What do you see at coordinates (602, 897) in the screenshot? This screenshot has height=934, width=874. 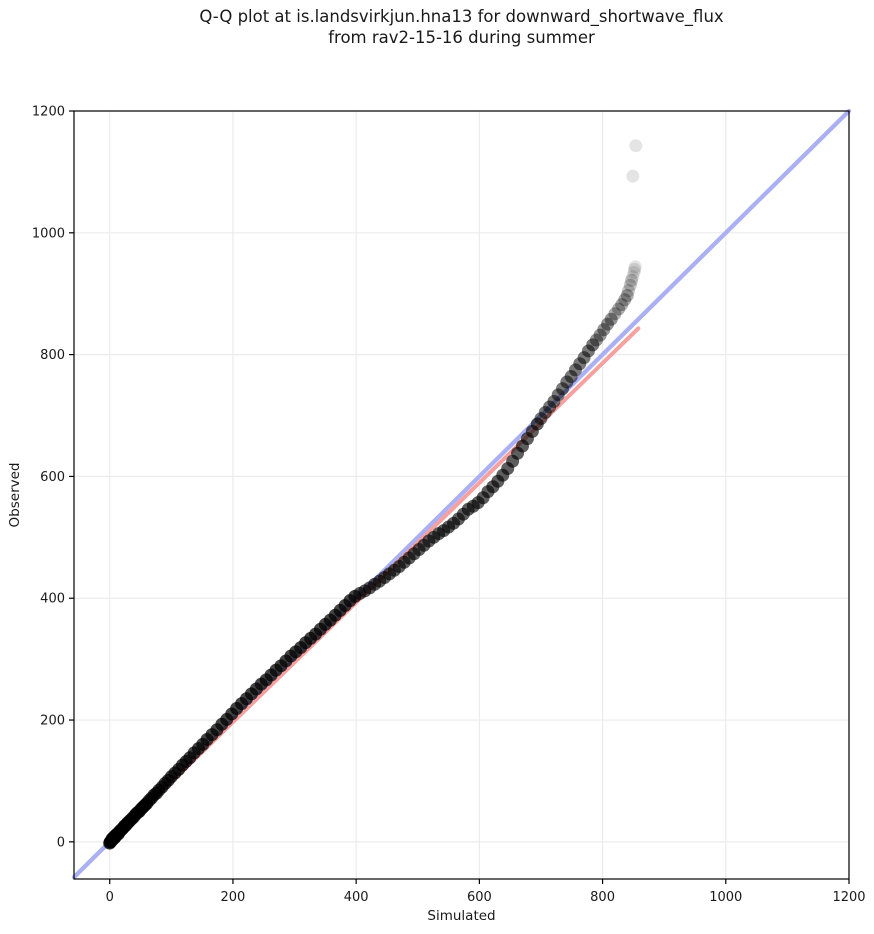 I see `x-tick-label: 800` at bounding box center [602, 897].